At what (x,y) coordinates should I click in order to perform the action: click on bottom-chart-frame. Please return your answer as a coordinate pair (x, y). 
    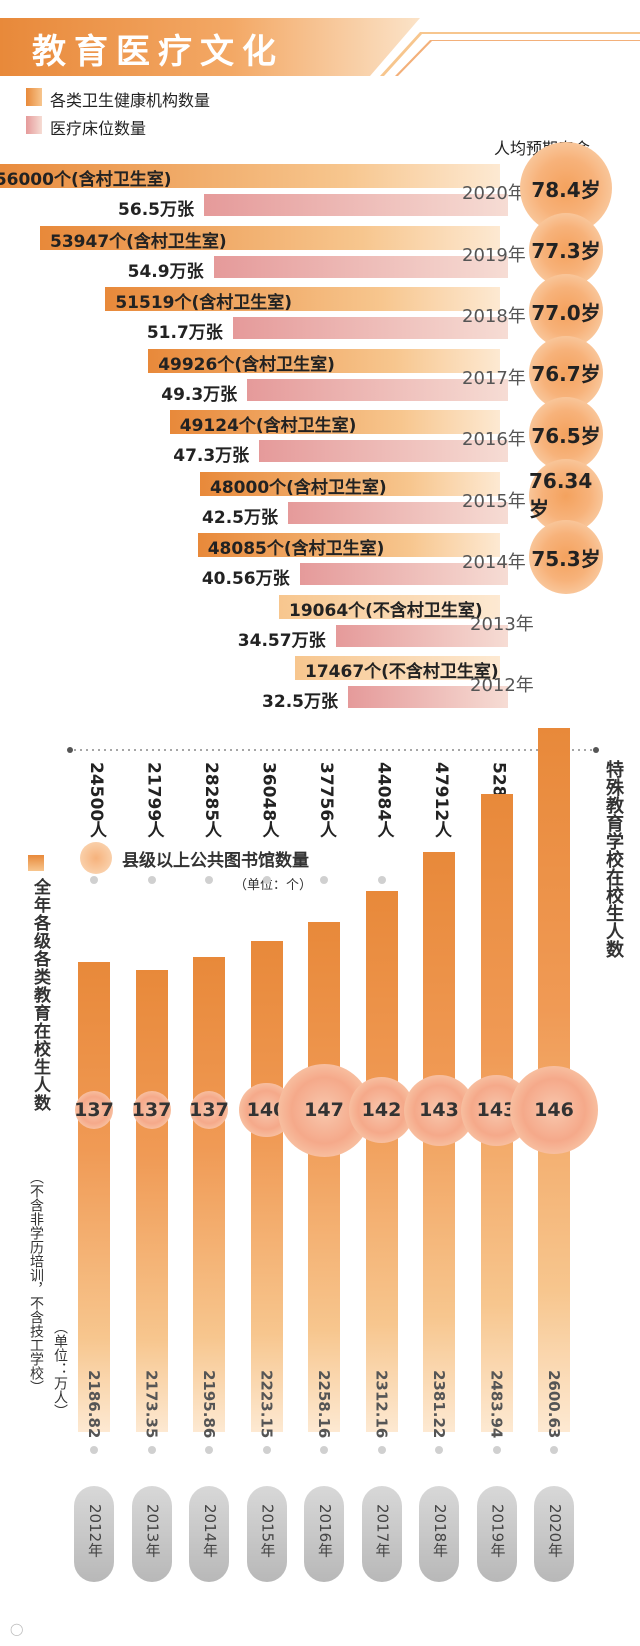
    Looking at the image, I should click on (333, 750).